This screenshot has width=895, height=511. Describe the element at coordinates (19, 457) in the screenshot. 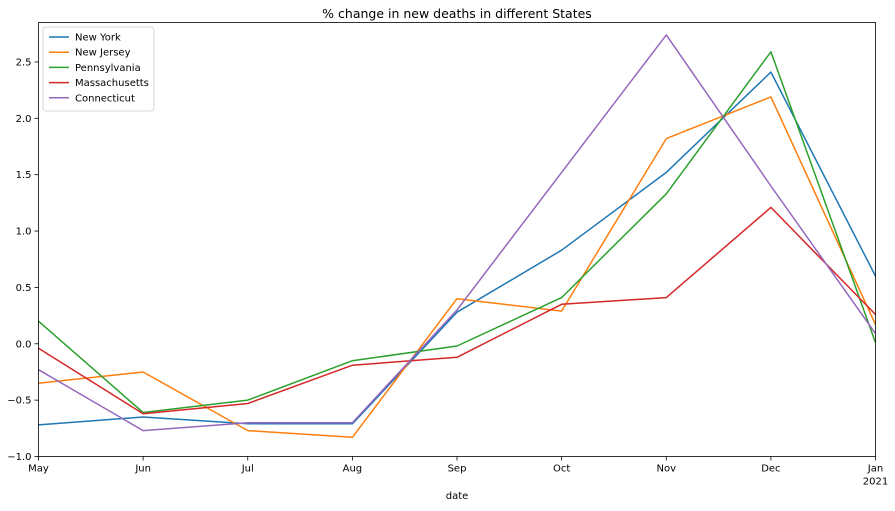

I see `y-tick-label: −1.0` at that location.